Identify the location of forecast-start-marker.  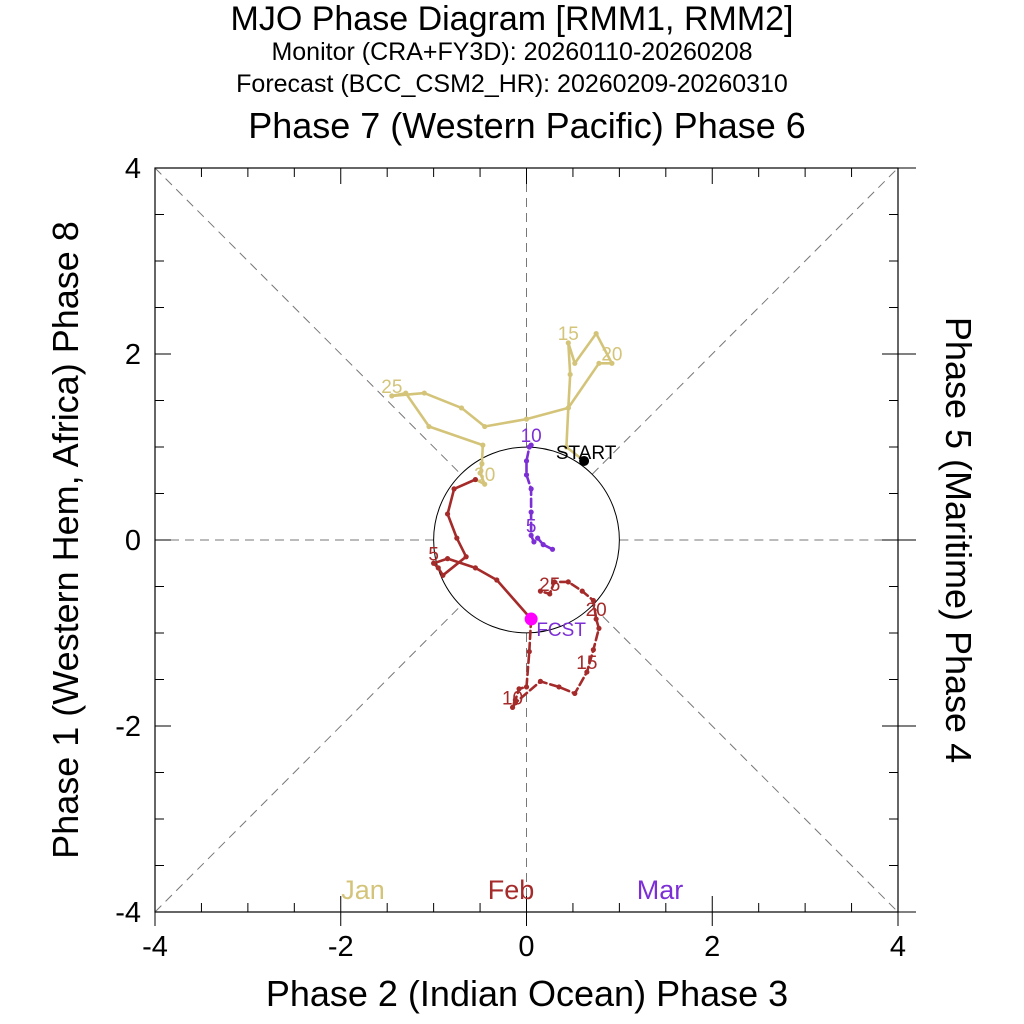
(531, 619).